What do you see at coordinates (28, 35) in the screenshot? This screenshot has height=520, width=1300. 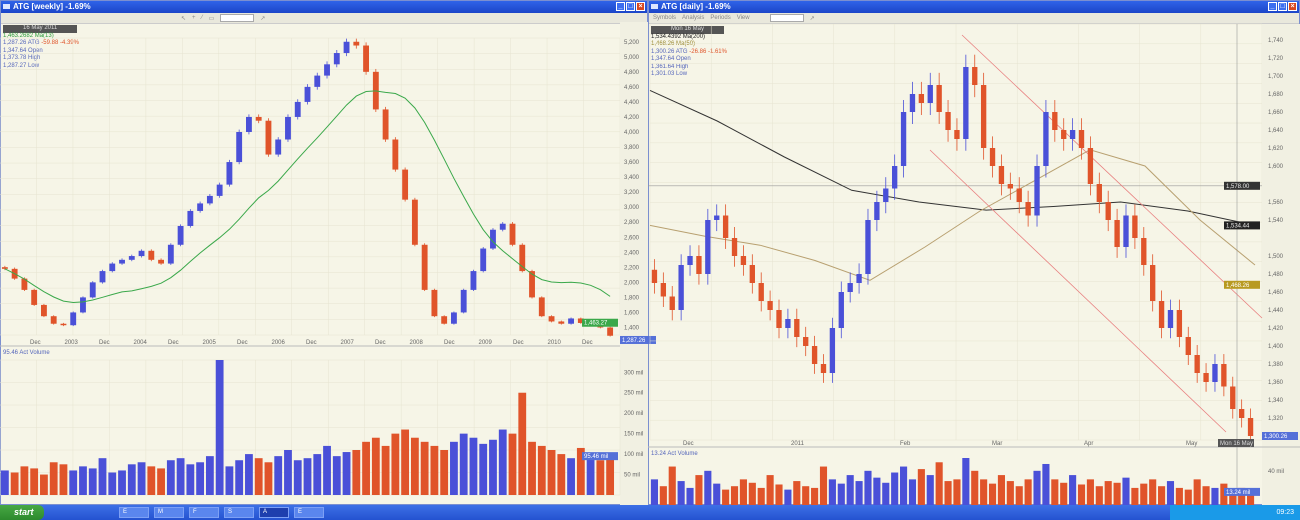 I see `ma-label: 1,463.2682 Ma(13)` at bounding box center [28, 35].